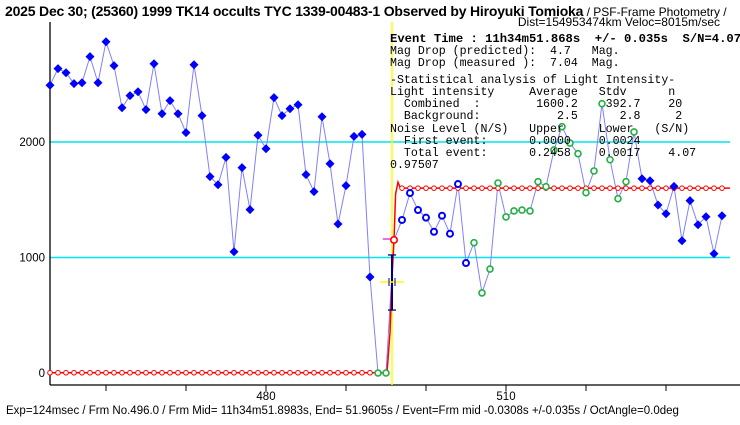 The height and width of the screenshot is (425, 740). Describe the element at coordinates (533, 93) in the screenshot. I see `stat-header: Light intensity Average Stdv n` at that location.